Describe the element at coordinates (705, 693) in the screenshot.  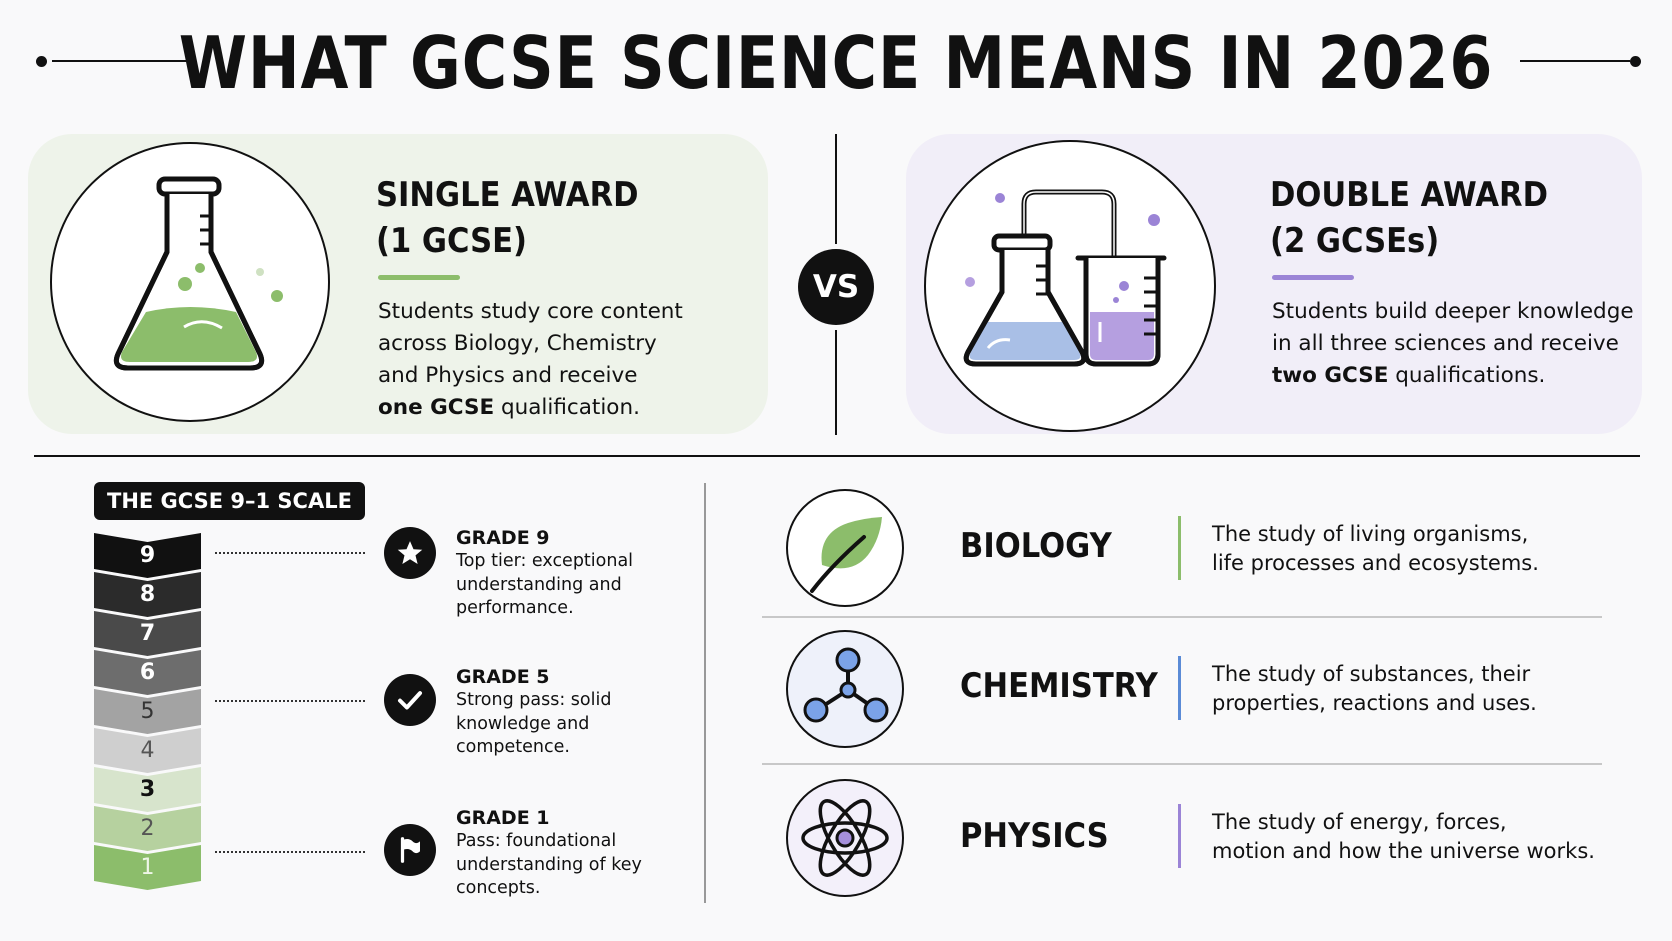
I see `scale-subjects-divider` at that location.